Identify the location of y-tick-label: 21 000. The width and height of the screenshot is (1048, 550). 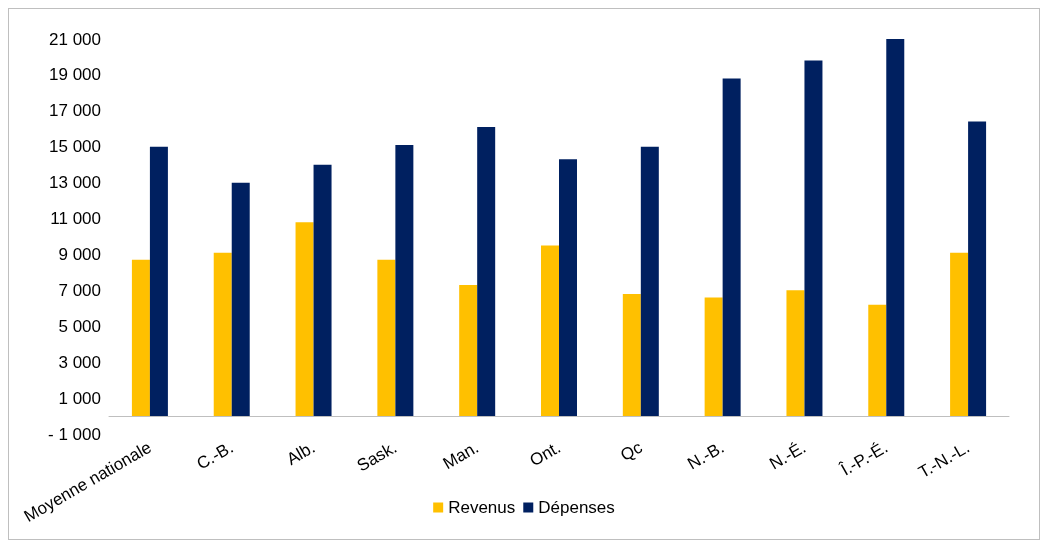
(75, 39).